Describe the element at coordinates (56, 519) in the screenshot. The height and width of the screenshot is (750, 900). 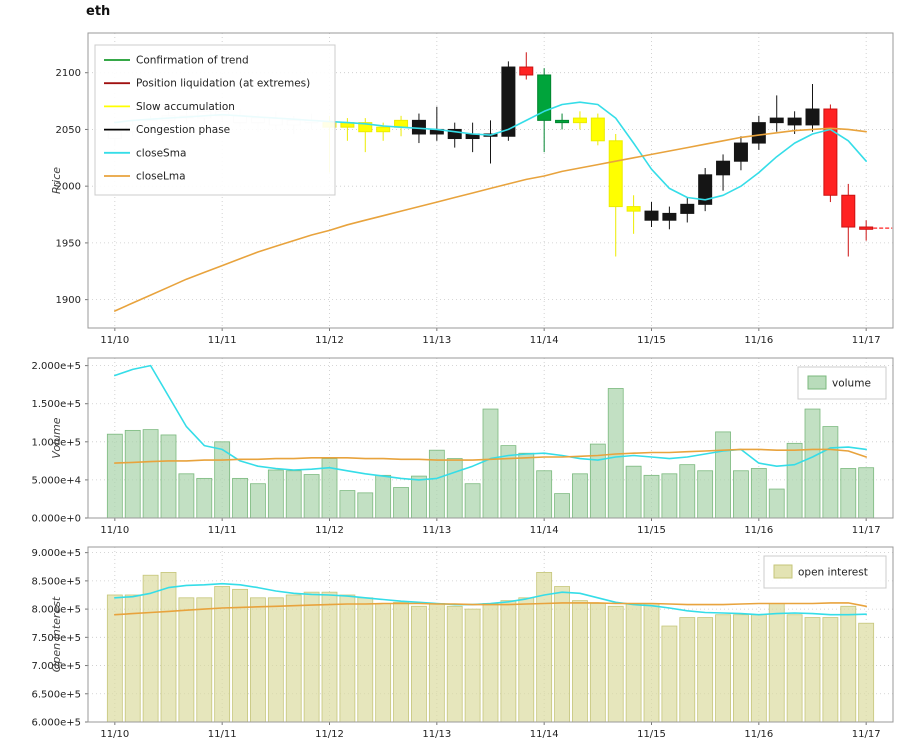
I see `y-tick-label: 0.000e+0` at that location.